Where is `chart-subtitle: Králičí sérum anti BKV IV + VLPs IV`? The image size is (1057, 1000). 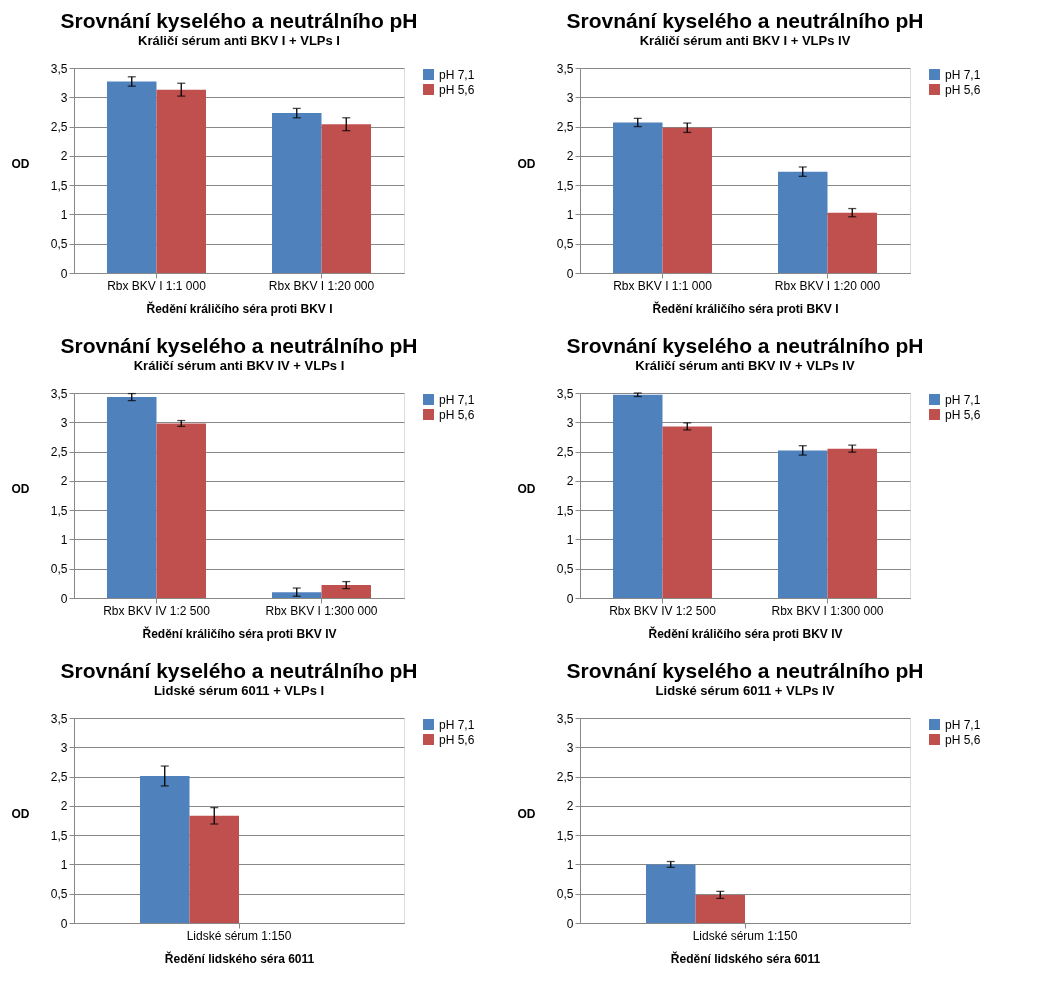
chart-subtitle: Králičí sérum anti BKV IV + VLPs IV is located at coordinates (745, 365).